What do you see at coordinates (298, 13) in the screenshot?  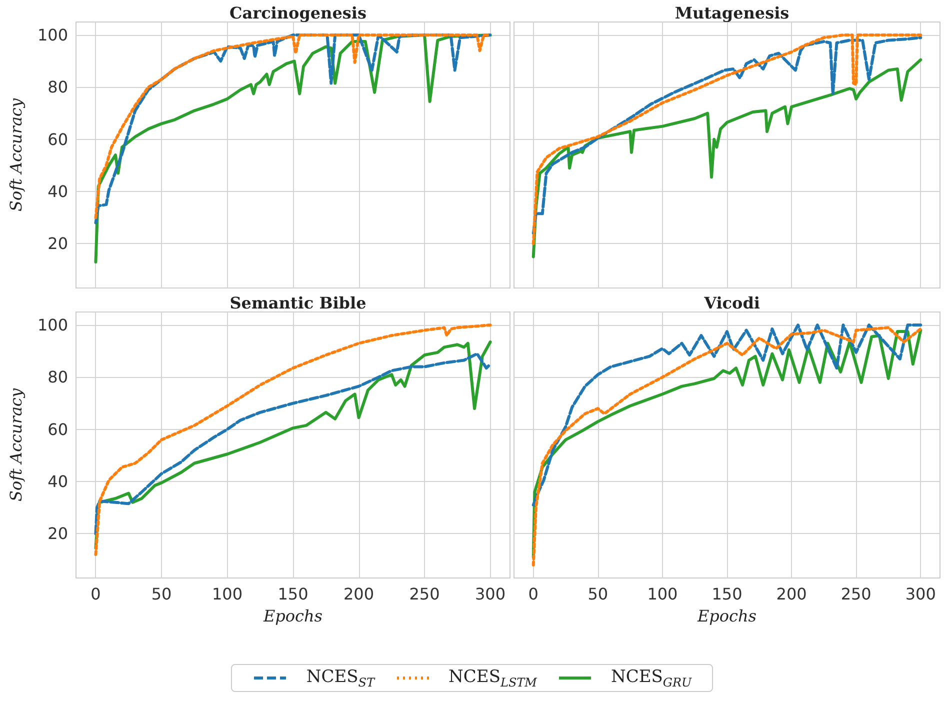 I see `chart-title: Carcinogenesis` at bounding box center [298, 13].